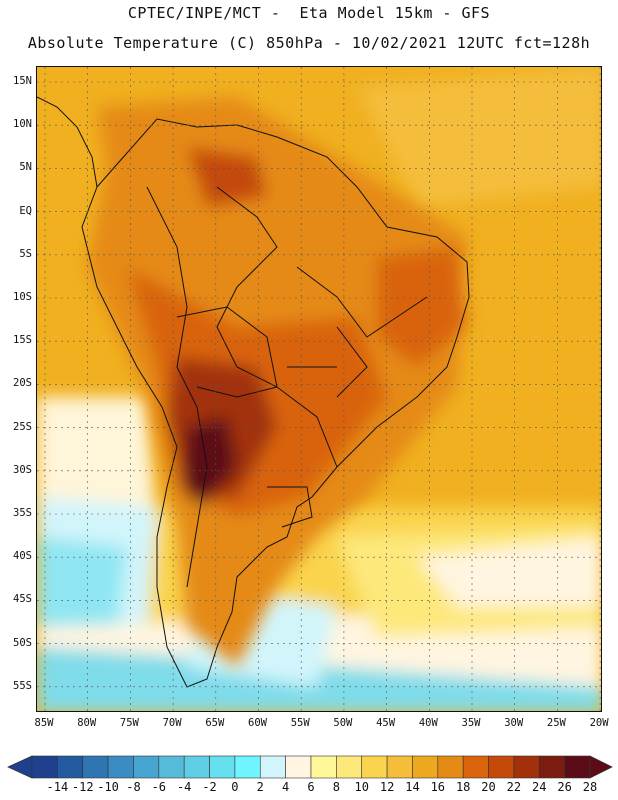  What do you see at coordinates (601, 767) in the screenshot?
I see `colorbar-arrow-hot` at bounding box center [601, 767].